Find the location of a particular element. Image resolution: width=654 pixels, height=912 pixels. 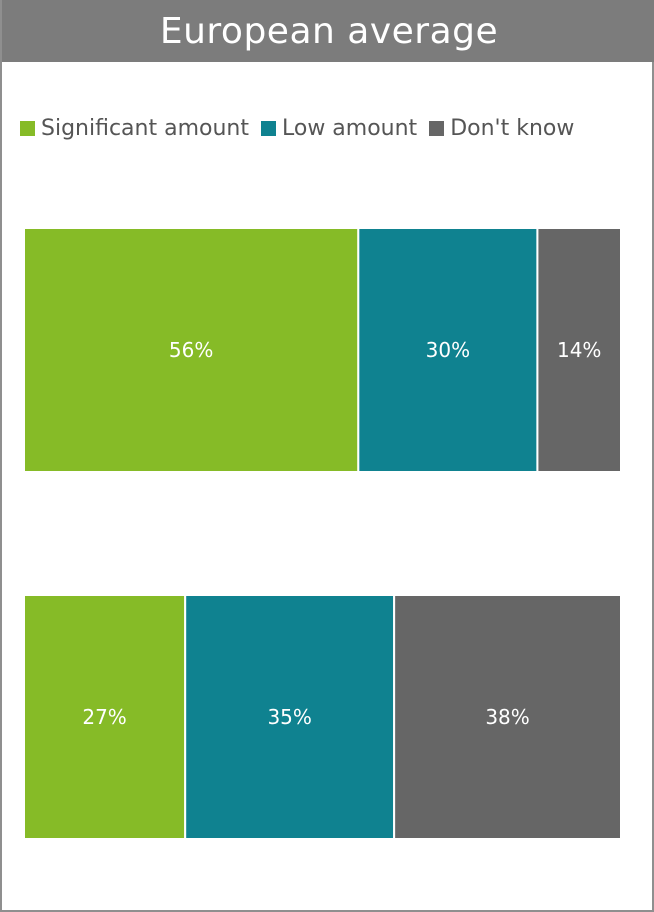

bar-segment-significant-amount is located at coordinates (191, 350).